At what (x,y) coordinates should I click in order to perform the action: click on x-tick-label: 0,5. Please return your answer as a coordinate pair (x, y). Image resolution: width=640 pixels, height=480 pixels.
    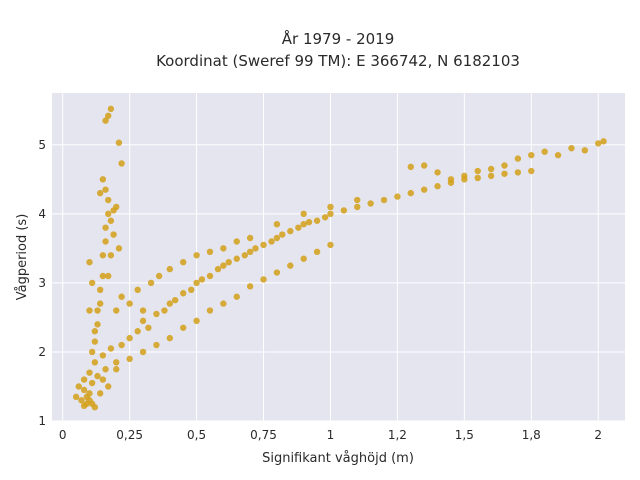
    Looking at the image, I should click on (196, 435).